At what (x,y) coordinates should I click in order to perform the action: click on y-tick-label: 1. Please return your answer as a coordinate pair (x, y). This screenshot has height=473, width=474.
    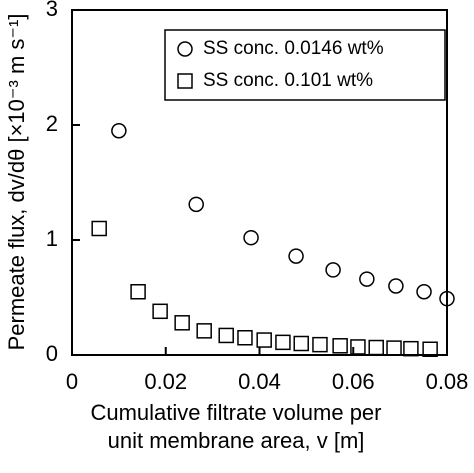
    Looking at the image, I should click on (52, 238).